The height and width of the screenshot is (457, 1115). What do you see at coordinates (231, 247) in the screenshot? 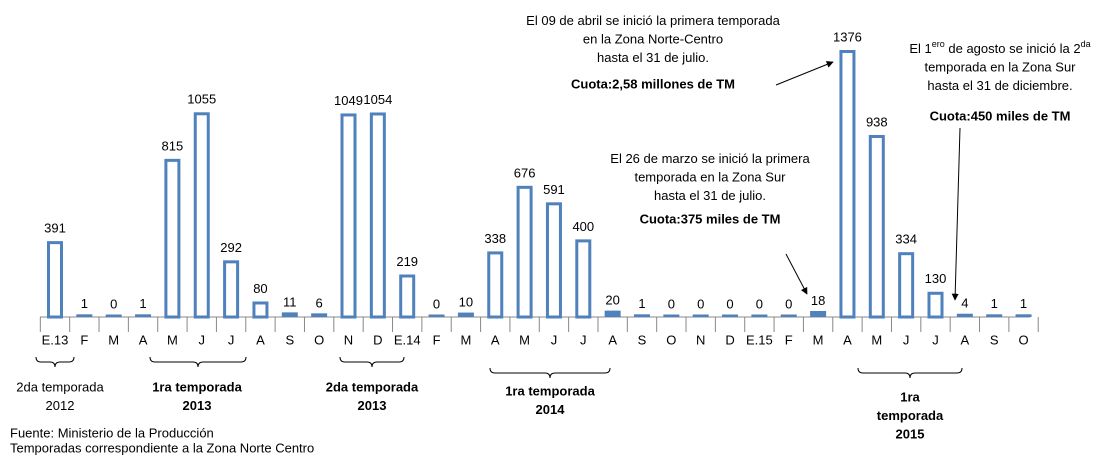
I see `value-label: 292` at bounding box center [231, 247].